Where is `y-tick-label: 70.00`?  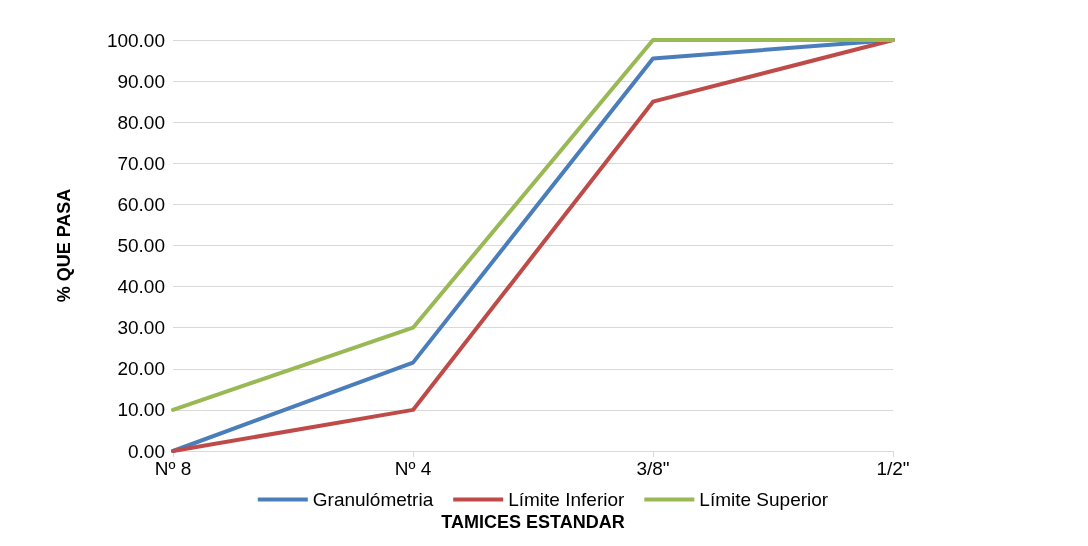 y-tick-label: 70.00 is located at coordinates (141, 163).